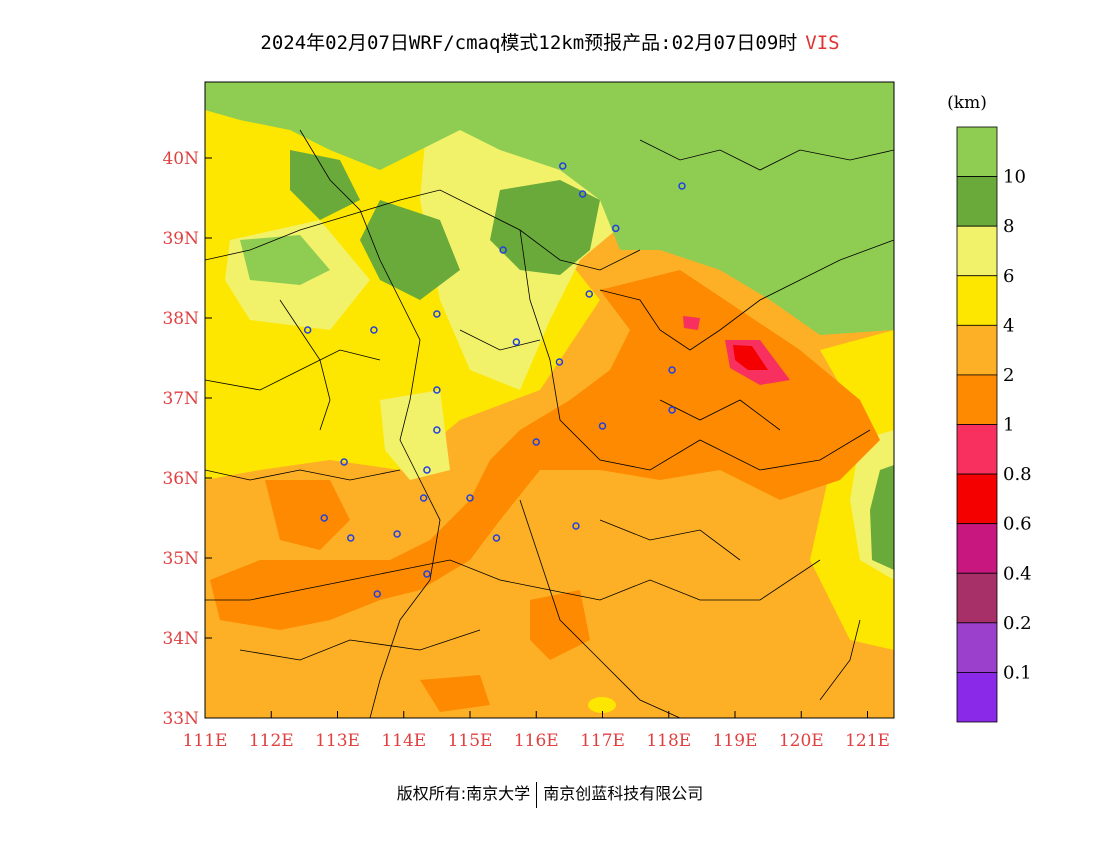  I want to click on lon-label: 117E, so click(602, 741).